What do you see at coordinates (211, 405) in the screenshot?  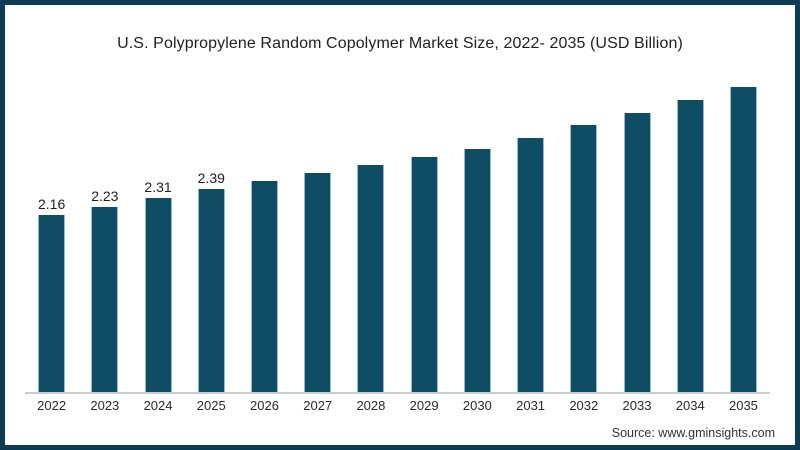 I see `x-tick-2025: 2025` at bounding box center [211, 405].